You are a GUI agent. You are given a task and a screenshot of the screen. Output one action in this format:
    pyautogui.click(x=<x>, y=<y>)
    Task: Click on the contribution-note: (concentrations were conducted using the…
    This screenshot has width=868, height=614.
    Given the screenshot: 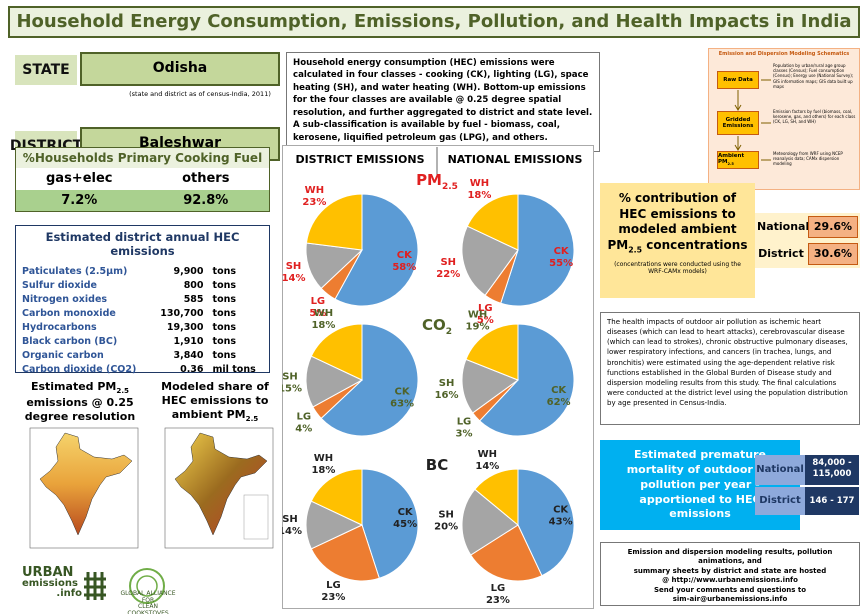 What is the action you would take?
    pyautogui.click(x=677, y=268)
    